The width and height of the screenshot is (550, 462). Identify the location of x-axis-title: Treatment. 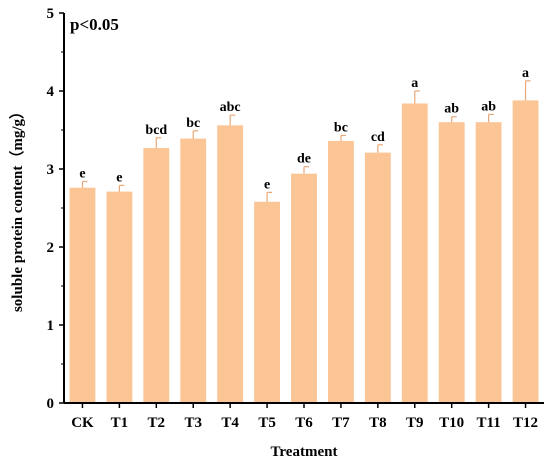
(304, 452).